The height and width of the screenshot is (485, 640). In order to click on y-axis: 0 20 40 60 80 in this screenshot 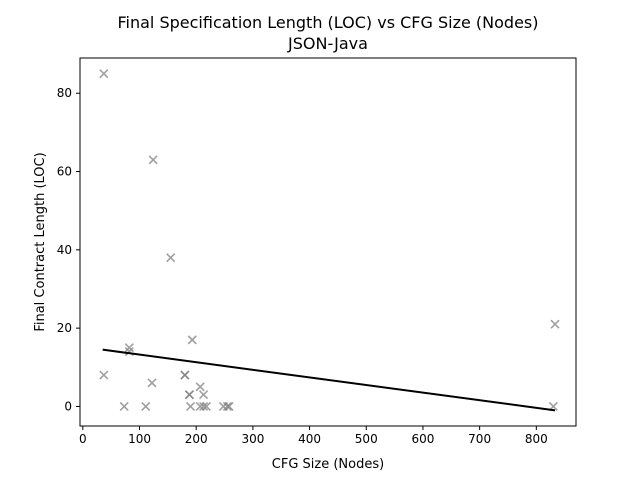, I will do `click(68, 249)`.